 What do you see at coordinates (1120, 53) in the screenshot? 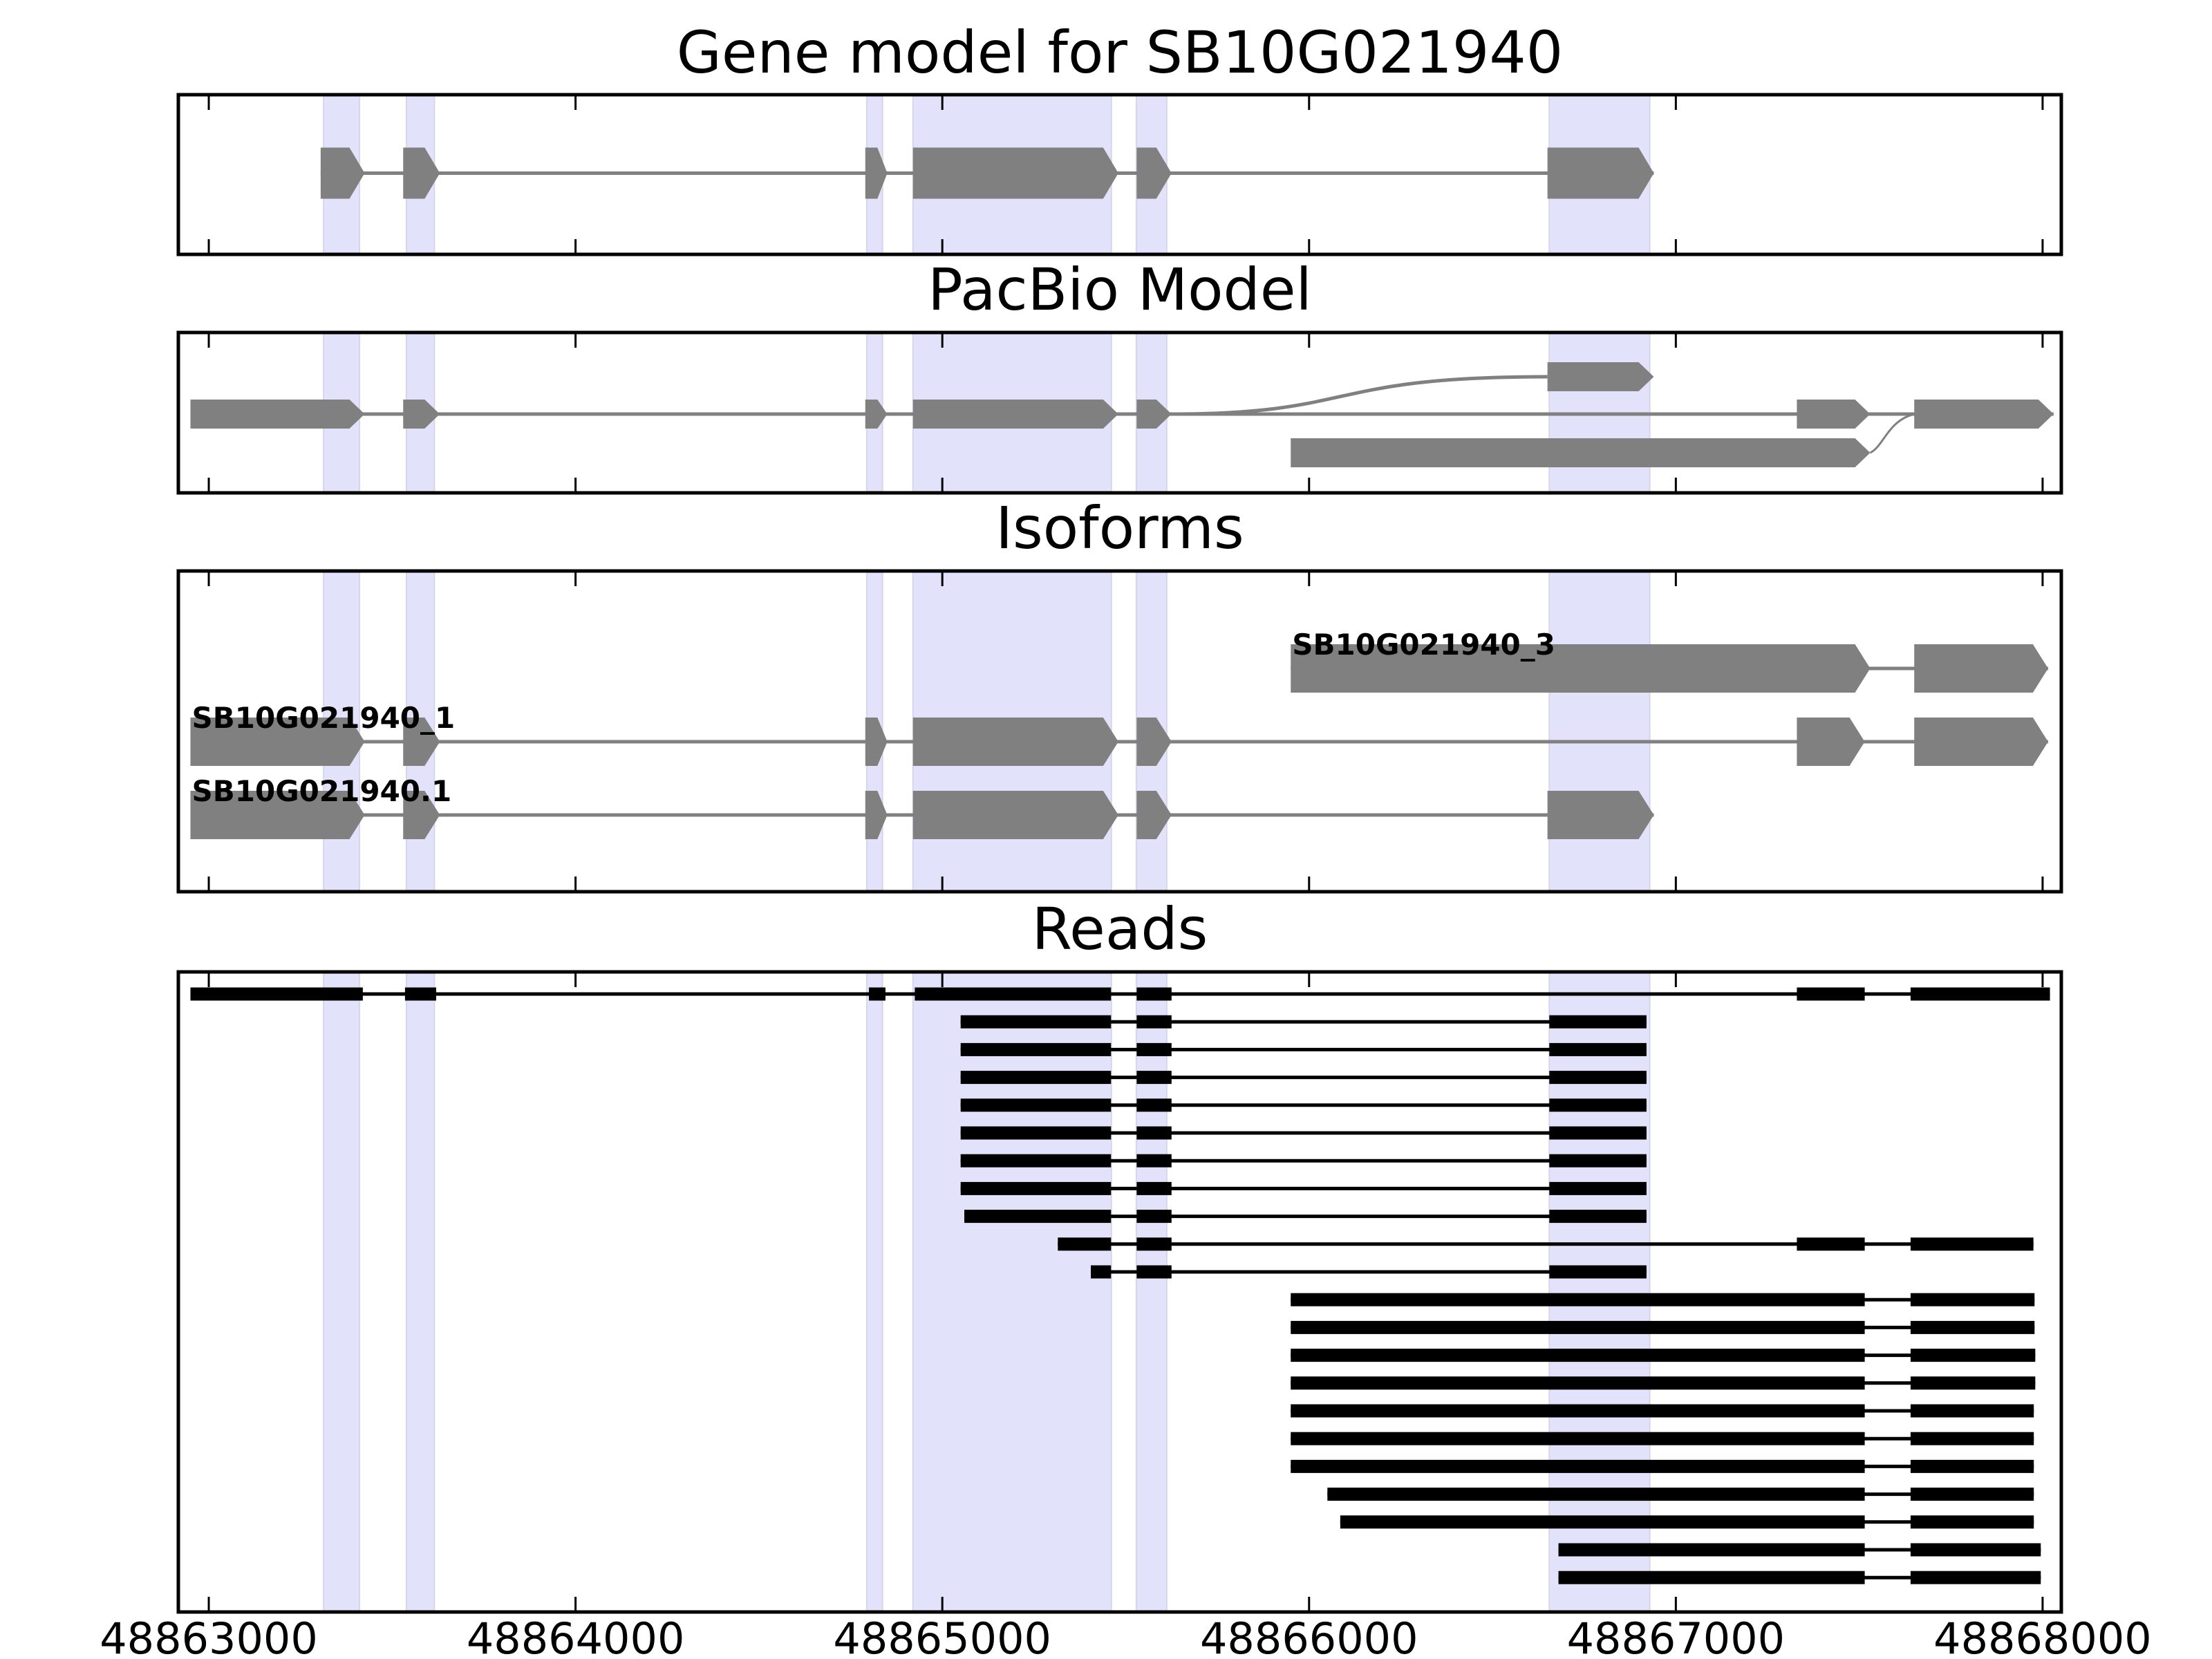
I see `panel-title: Gene model for SB10G021940` at bounding box center [1120, 53].